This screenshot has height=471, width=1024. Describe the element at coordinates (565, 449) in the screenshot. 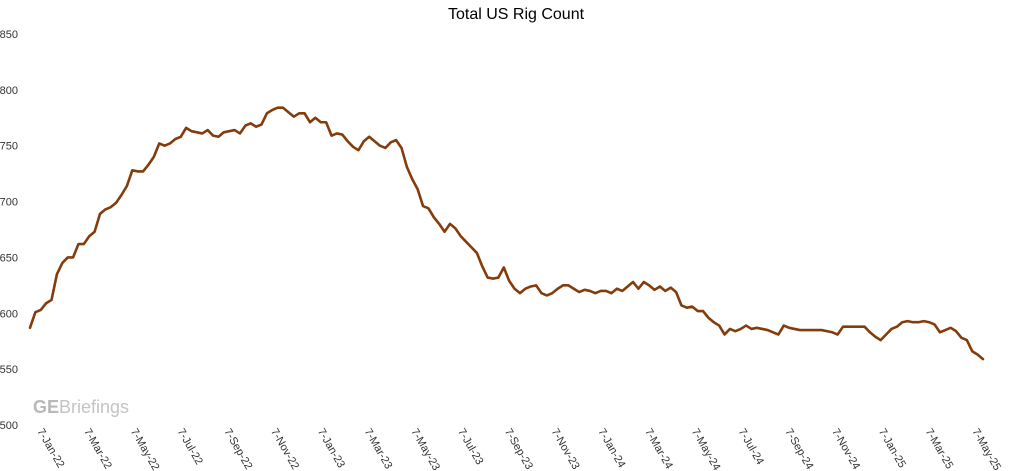

I see `x-tick-label: 7-Nov-23` at that location.